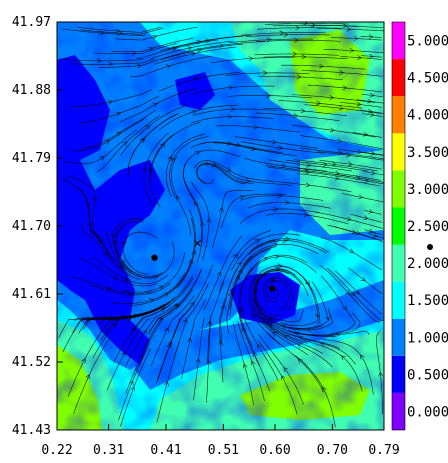  What do you see at coordinates (427, 264) in the screenshot?
I see `colorbar-tick-label: 2.000` at bounding box center [427, 264].